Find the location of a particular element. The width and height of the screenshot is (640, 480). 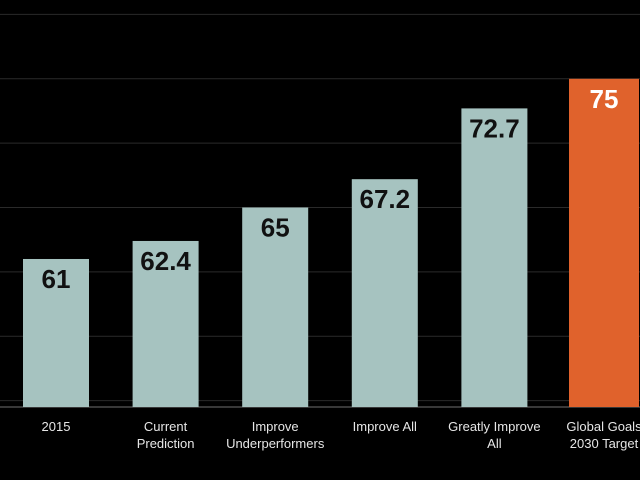

category-tick-label: Improve is located at coordinates (275, 426).